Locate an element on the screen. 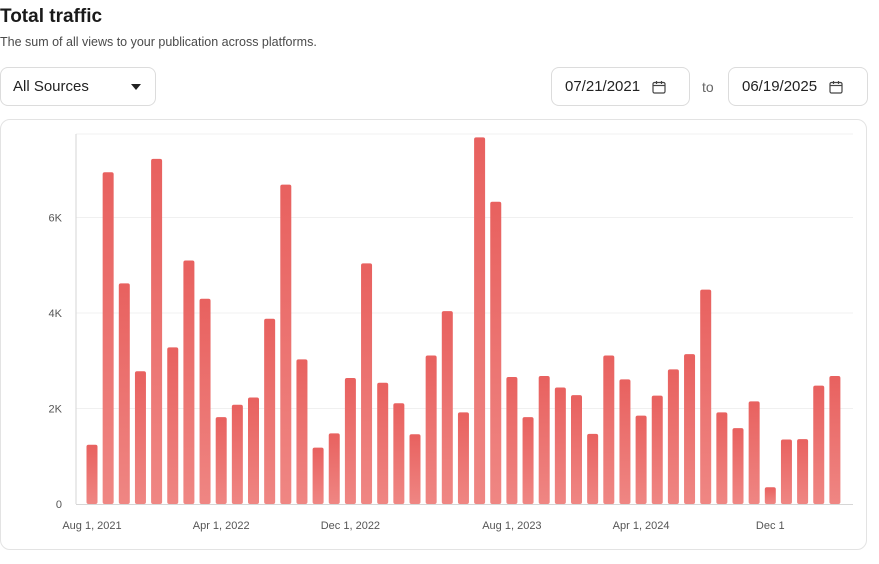 This screenshot has width=879, height=564. end-date-value: 06/19/2025 is located at coordinates (780, 86).